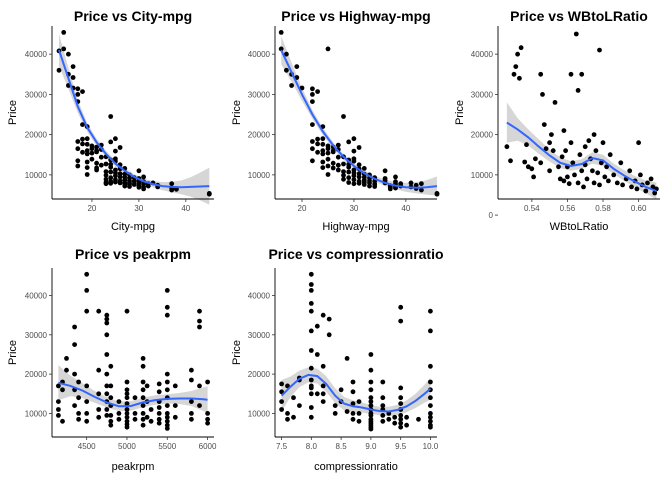 This screenshot has width=672, height=480. What do you see at coordinates (36, 54) in the screenshot?
I see `y-tick-label: 40000` at bounding box center [36, 54].